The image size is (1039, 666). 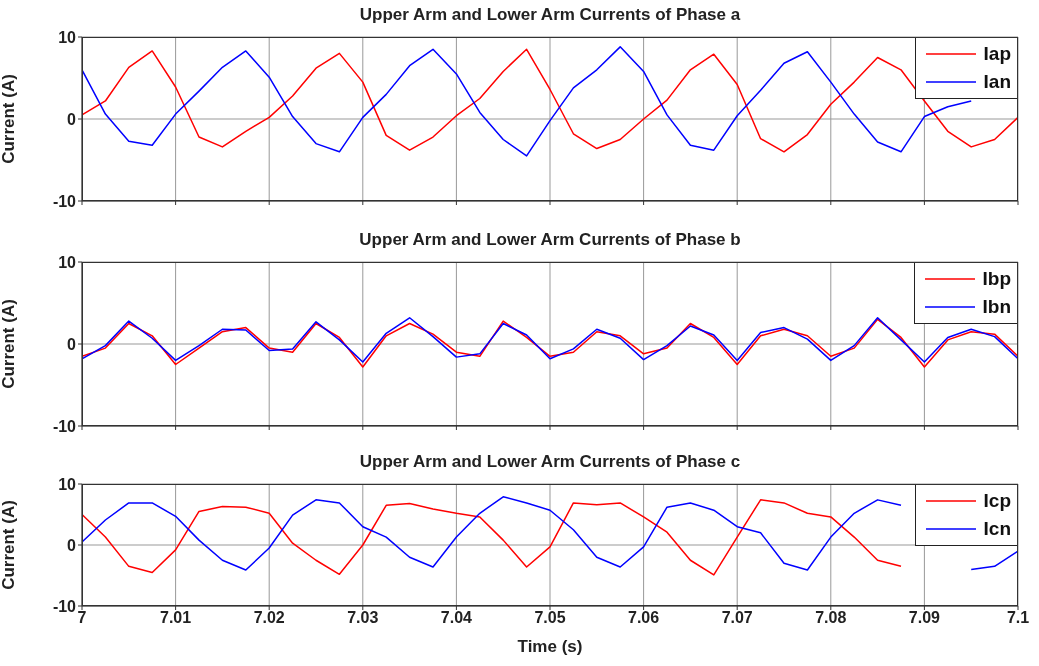 I want to click on chart-title: Upper Arm and Lower Arm Currents of Phase a, so click(x=550, y=15).